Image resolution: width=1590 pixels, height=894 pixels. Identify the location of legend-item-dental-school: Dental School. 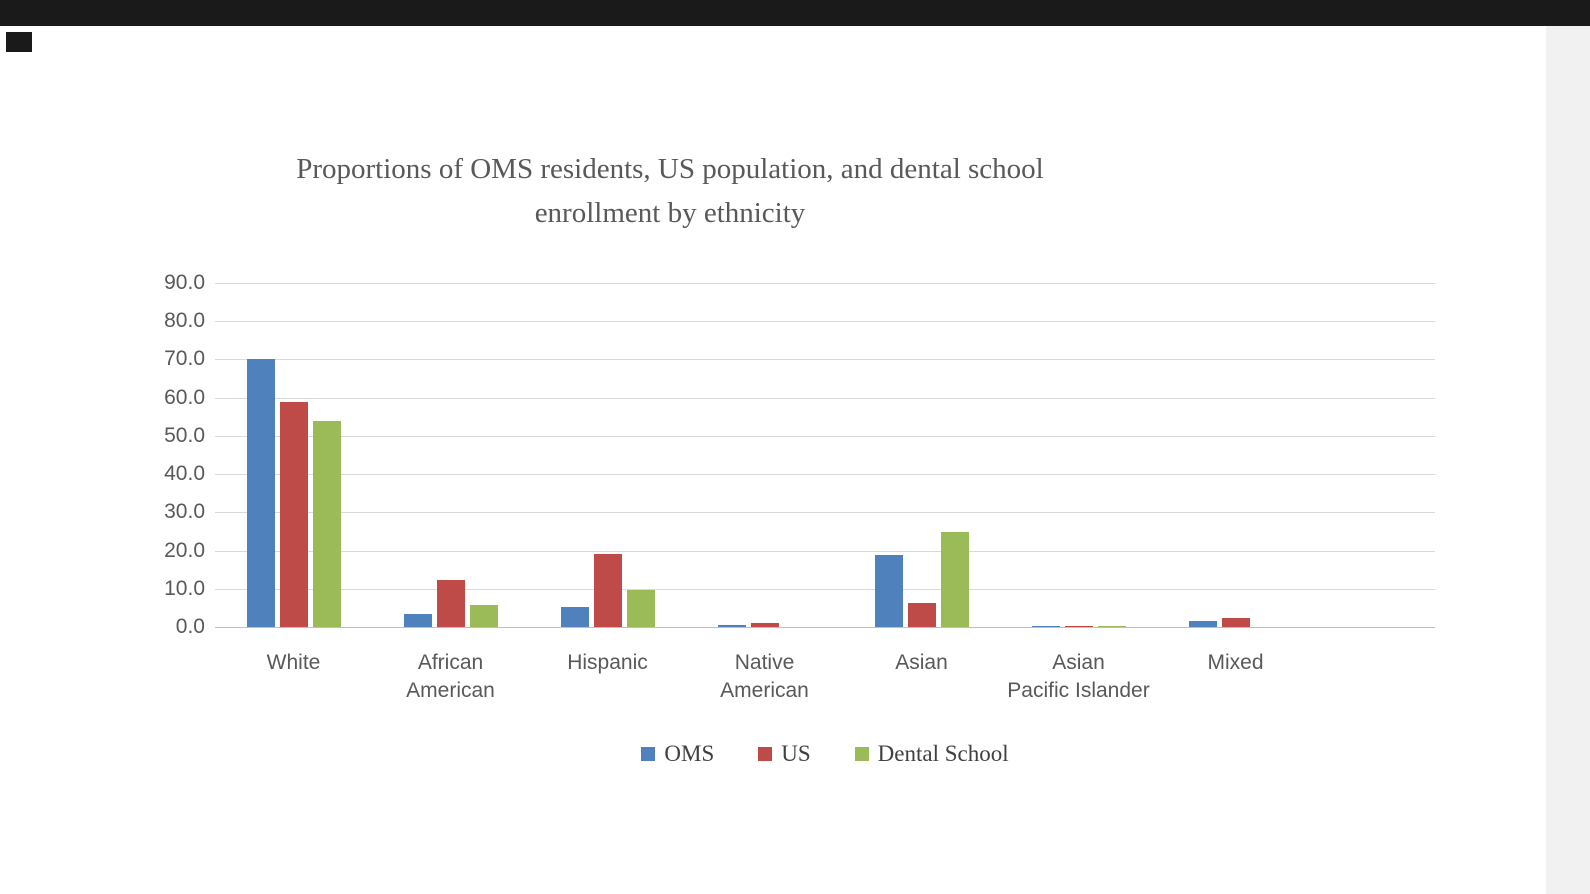
(931, 754).